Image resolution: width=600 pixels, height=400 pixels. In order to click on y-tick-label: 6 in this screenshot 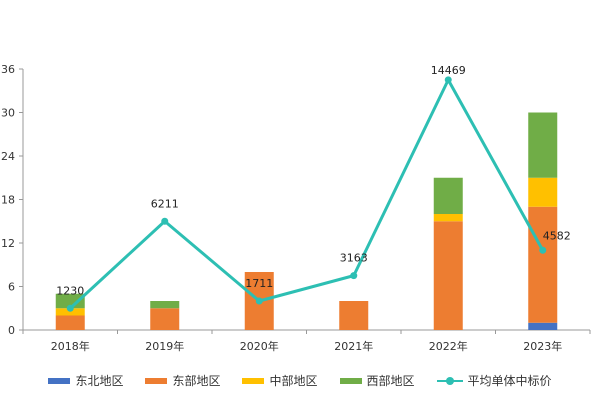, I will do `click(11, 287)`.